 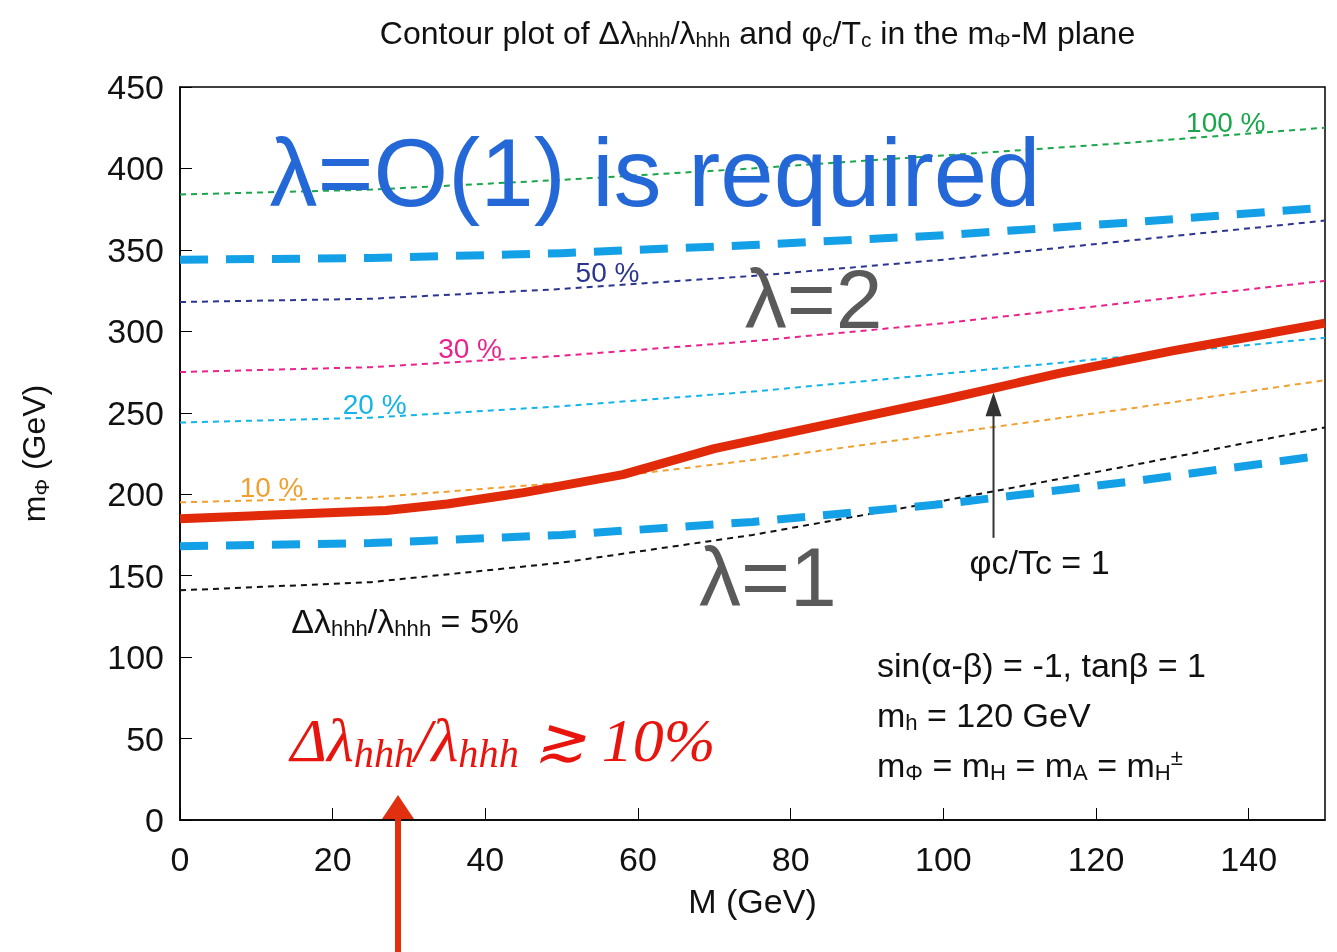 I want to click on y-tick-label: 0, so click(x=154, y=820).